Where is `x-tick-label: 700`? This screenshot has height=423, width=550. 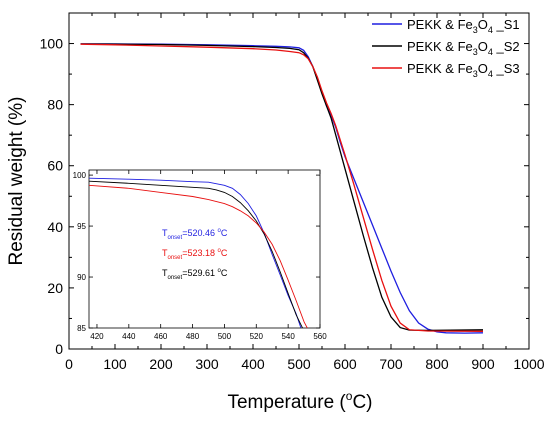 x-tick-label: 700 is located at coordinates (391, 364).